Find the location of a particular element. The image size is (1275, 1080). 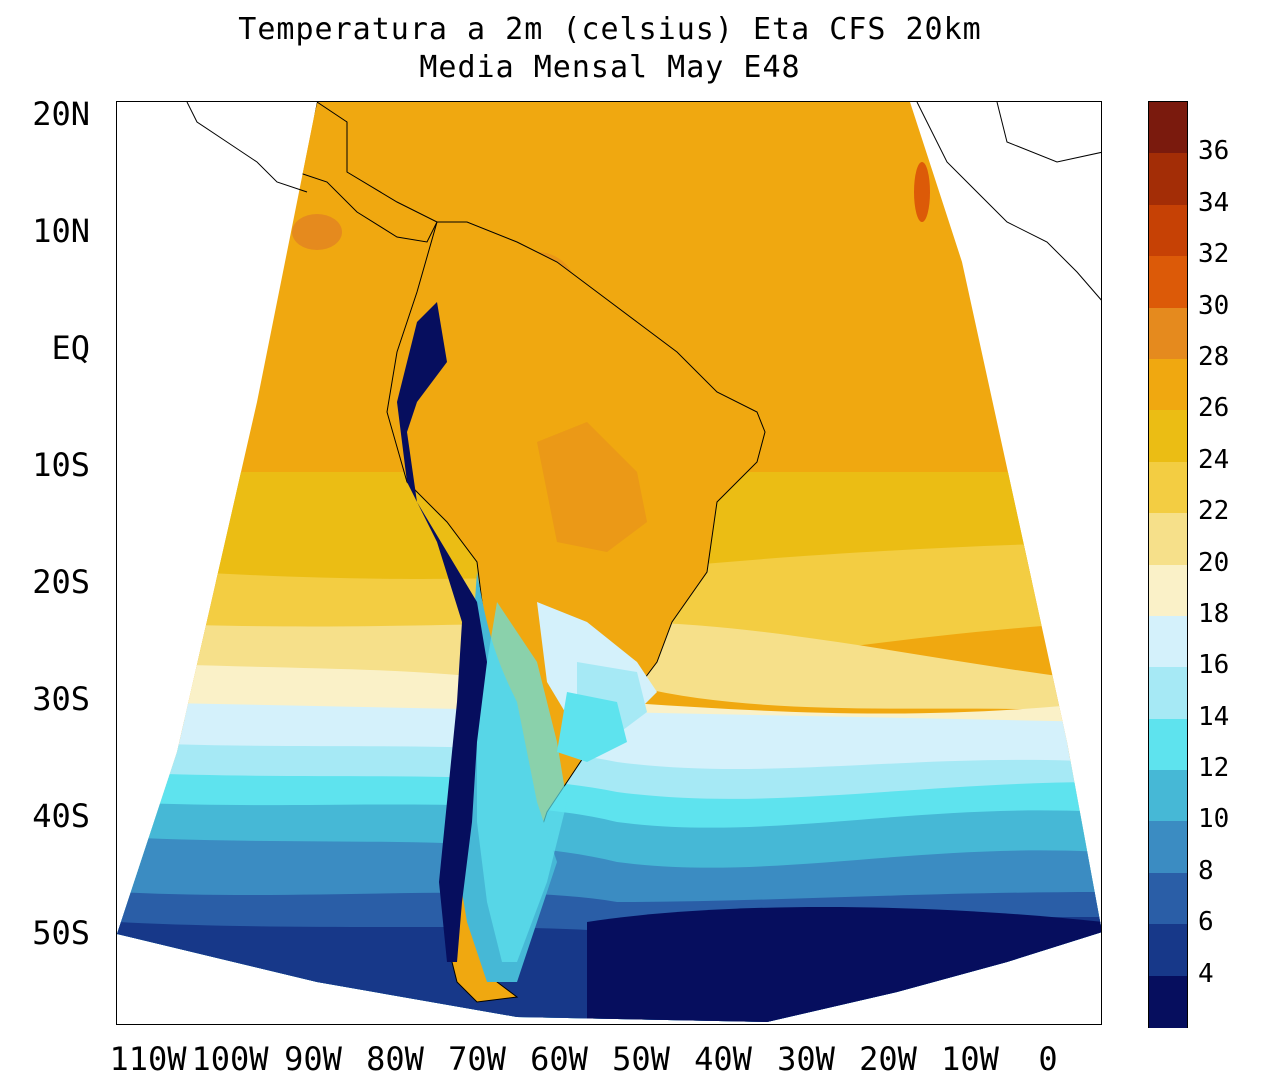

colorbar-label: 8 is located at coordinates (1206, 870).